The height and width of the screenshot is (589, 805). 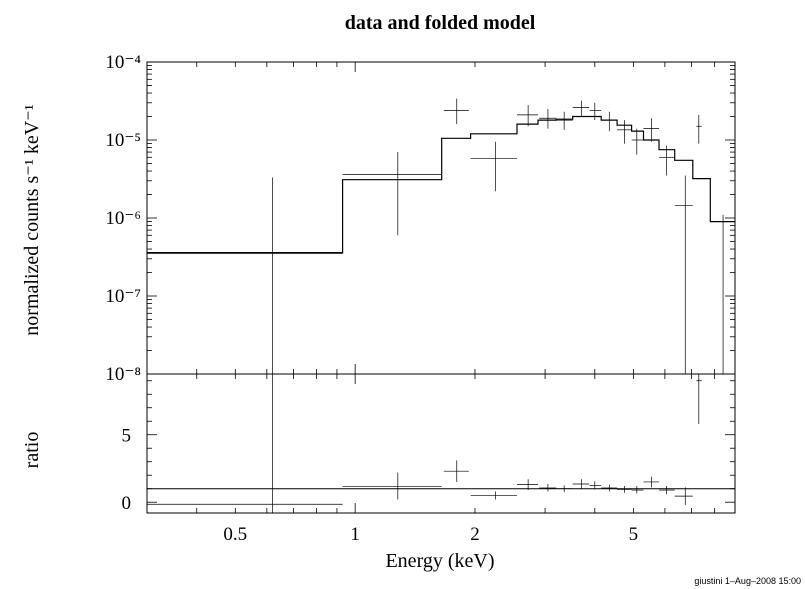 I want to click on x-tick-label: 1, so click(x=355, y=534).